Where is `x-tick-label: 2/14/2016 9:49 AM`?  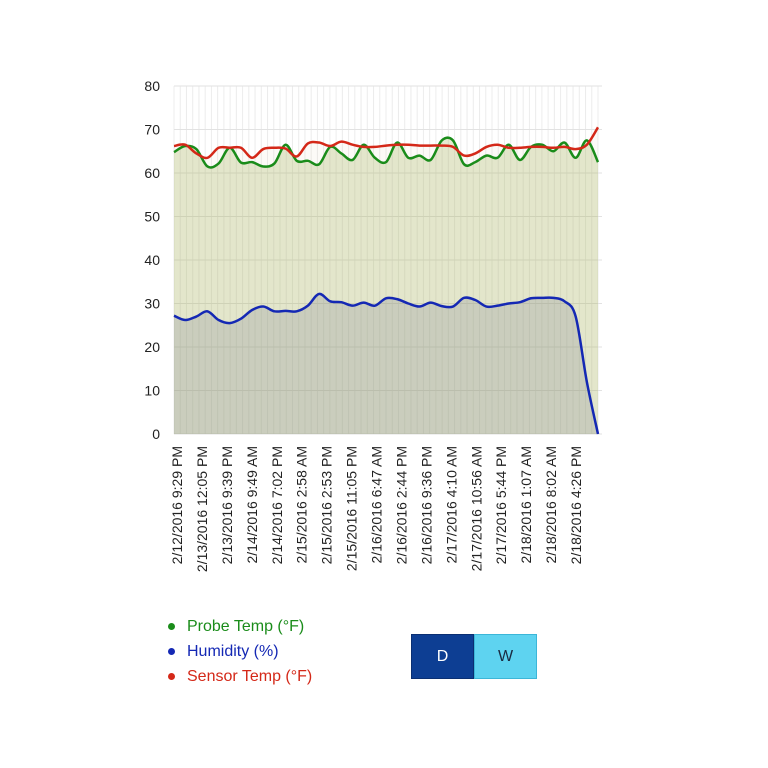
x-tick-label: 2/14/2016 9:49 AM is located at coordinates (252, 505).